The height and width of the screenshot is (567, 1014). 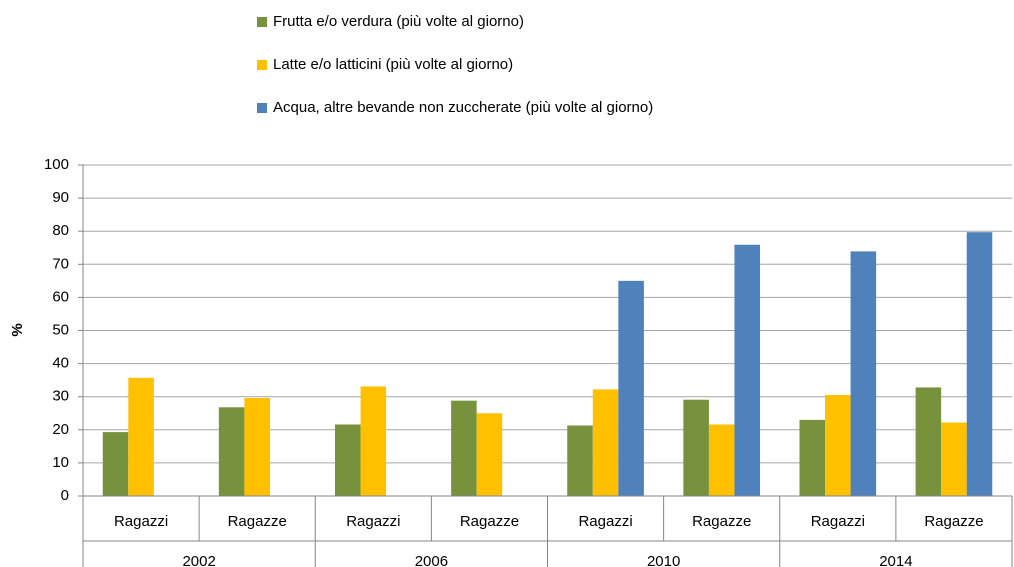 I want to click on y-axis-label: %, so click(x=17, y=329).